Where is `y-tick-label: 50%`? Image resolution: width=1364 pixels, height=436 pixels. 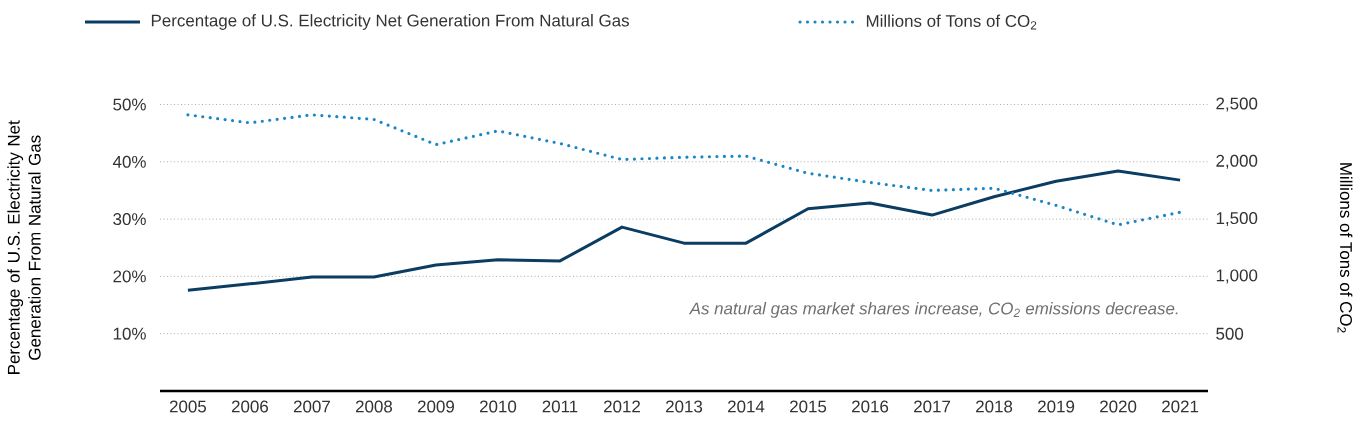
y-tick-label: 50% is located at coordinates (129, 104).